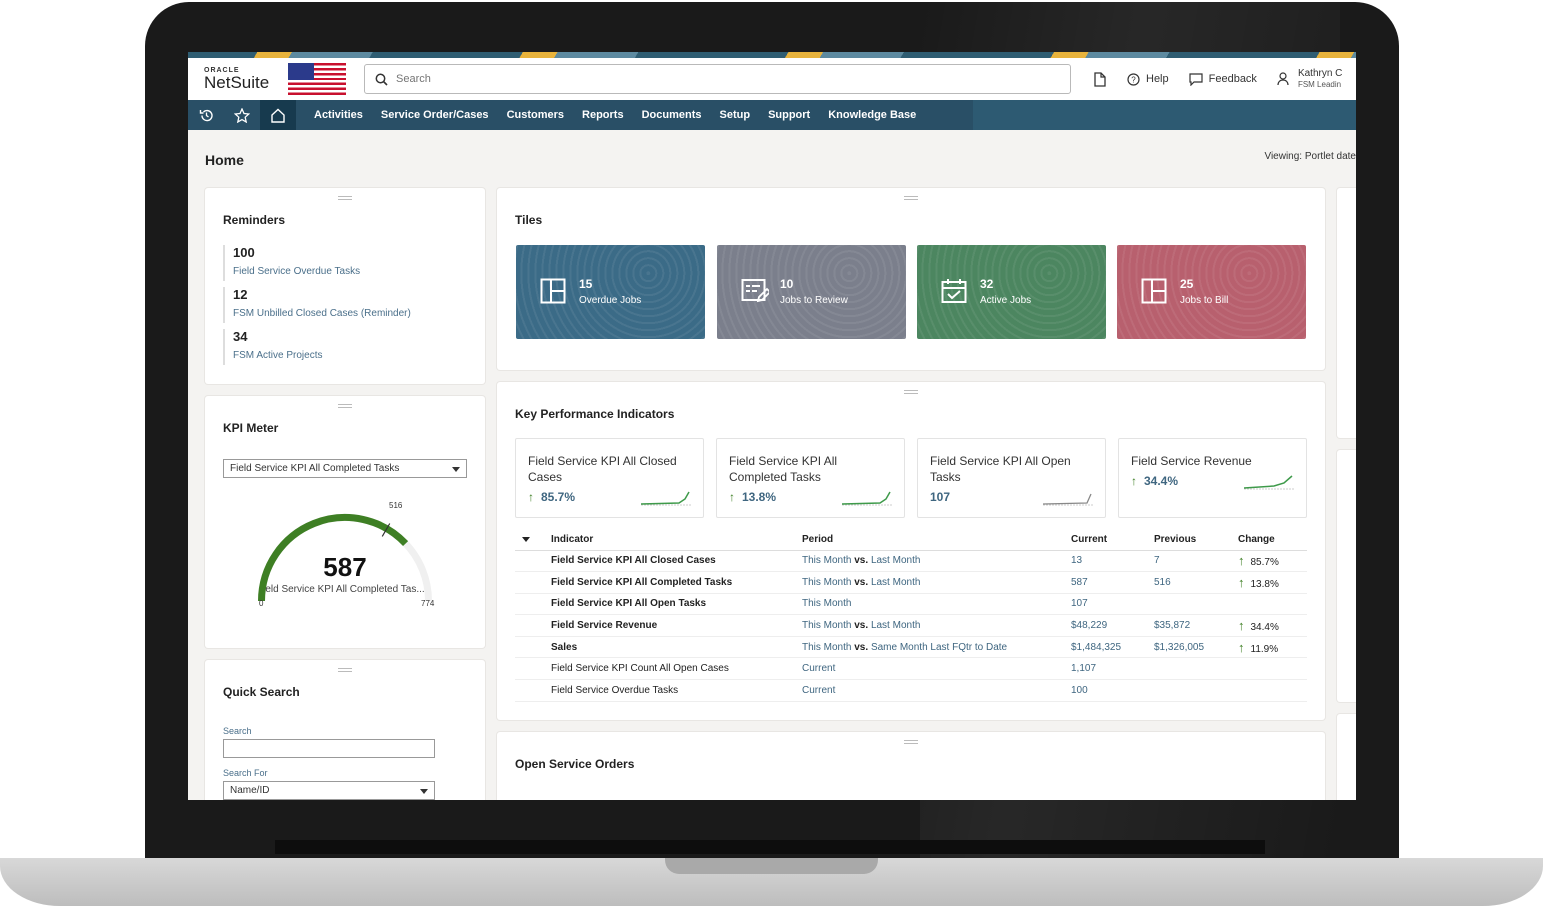 Image resolution: width=1543 pixels, height=906 pixels. I want to click on star-icon, so click(242, 115).